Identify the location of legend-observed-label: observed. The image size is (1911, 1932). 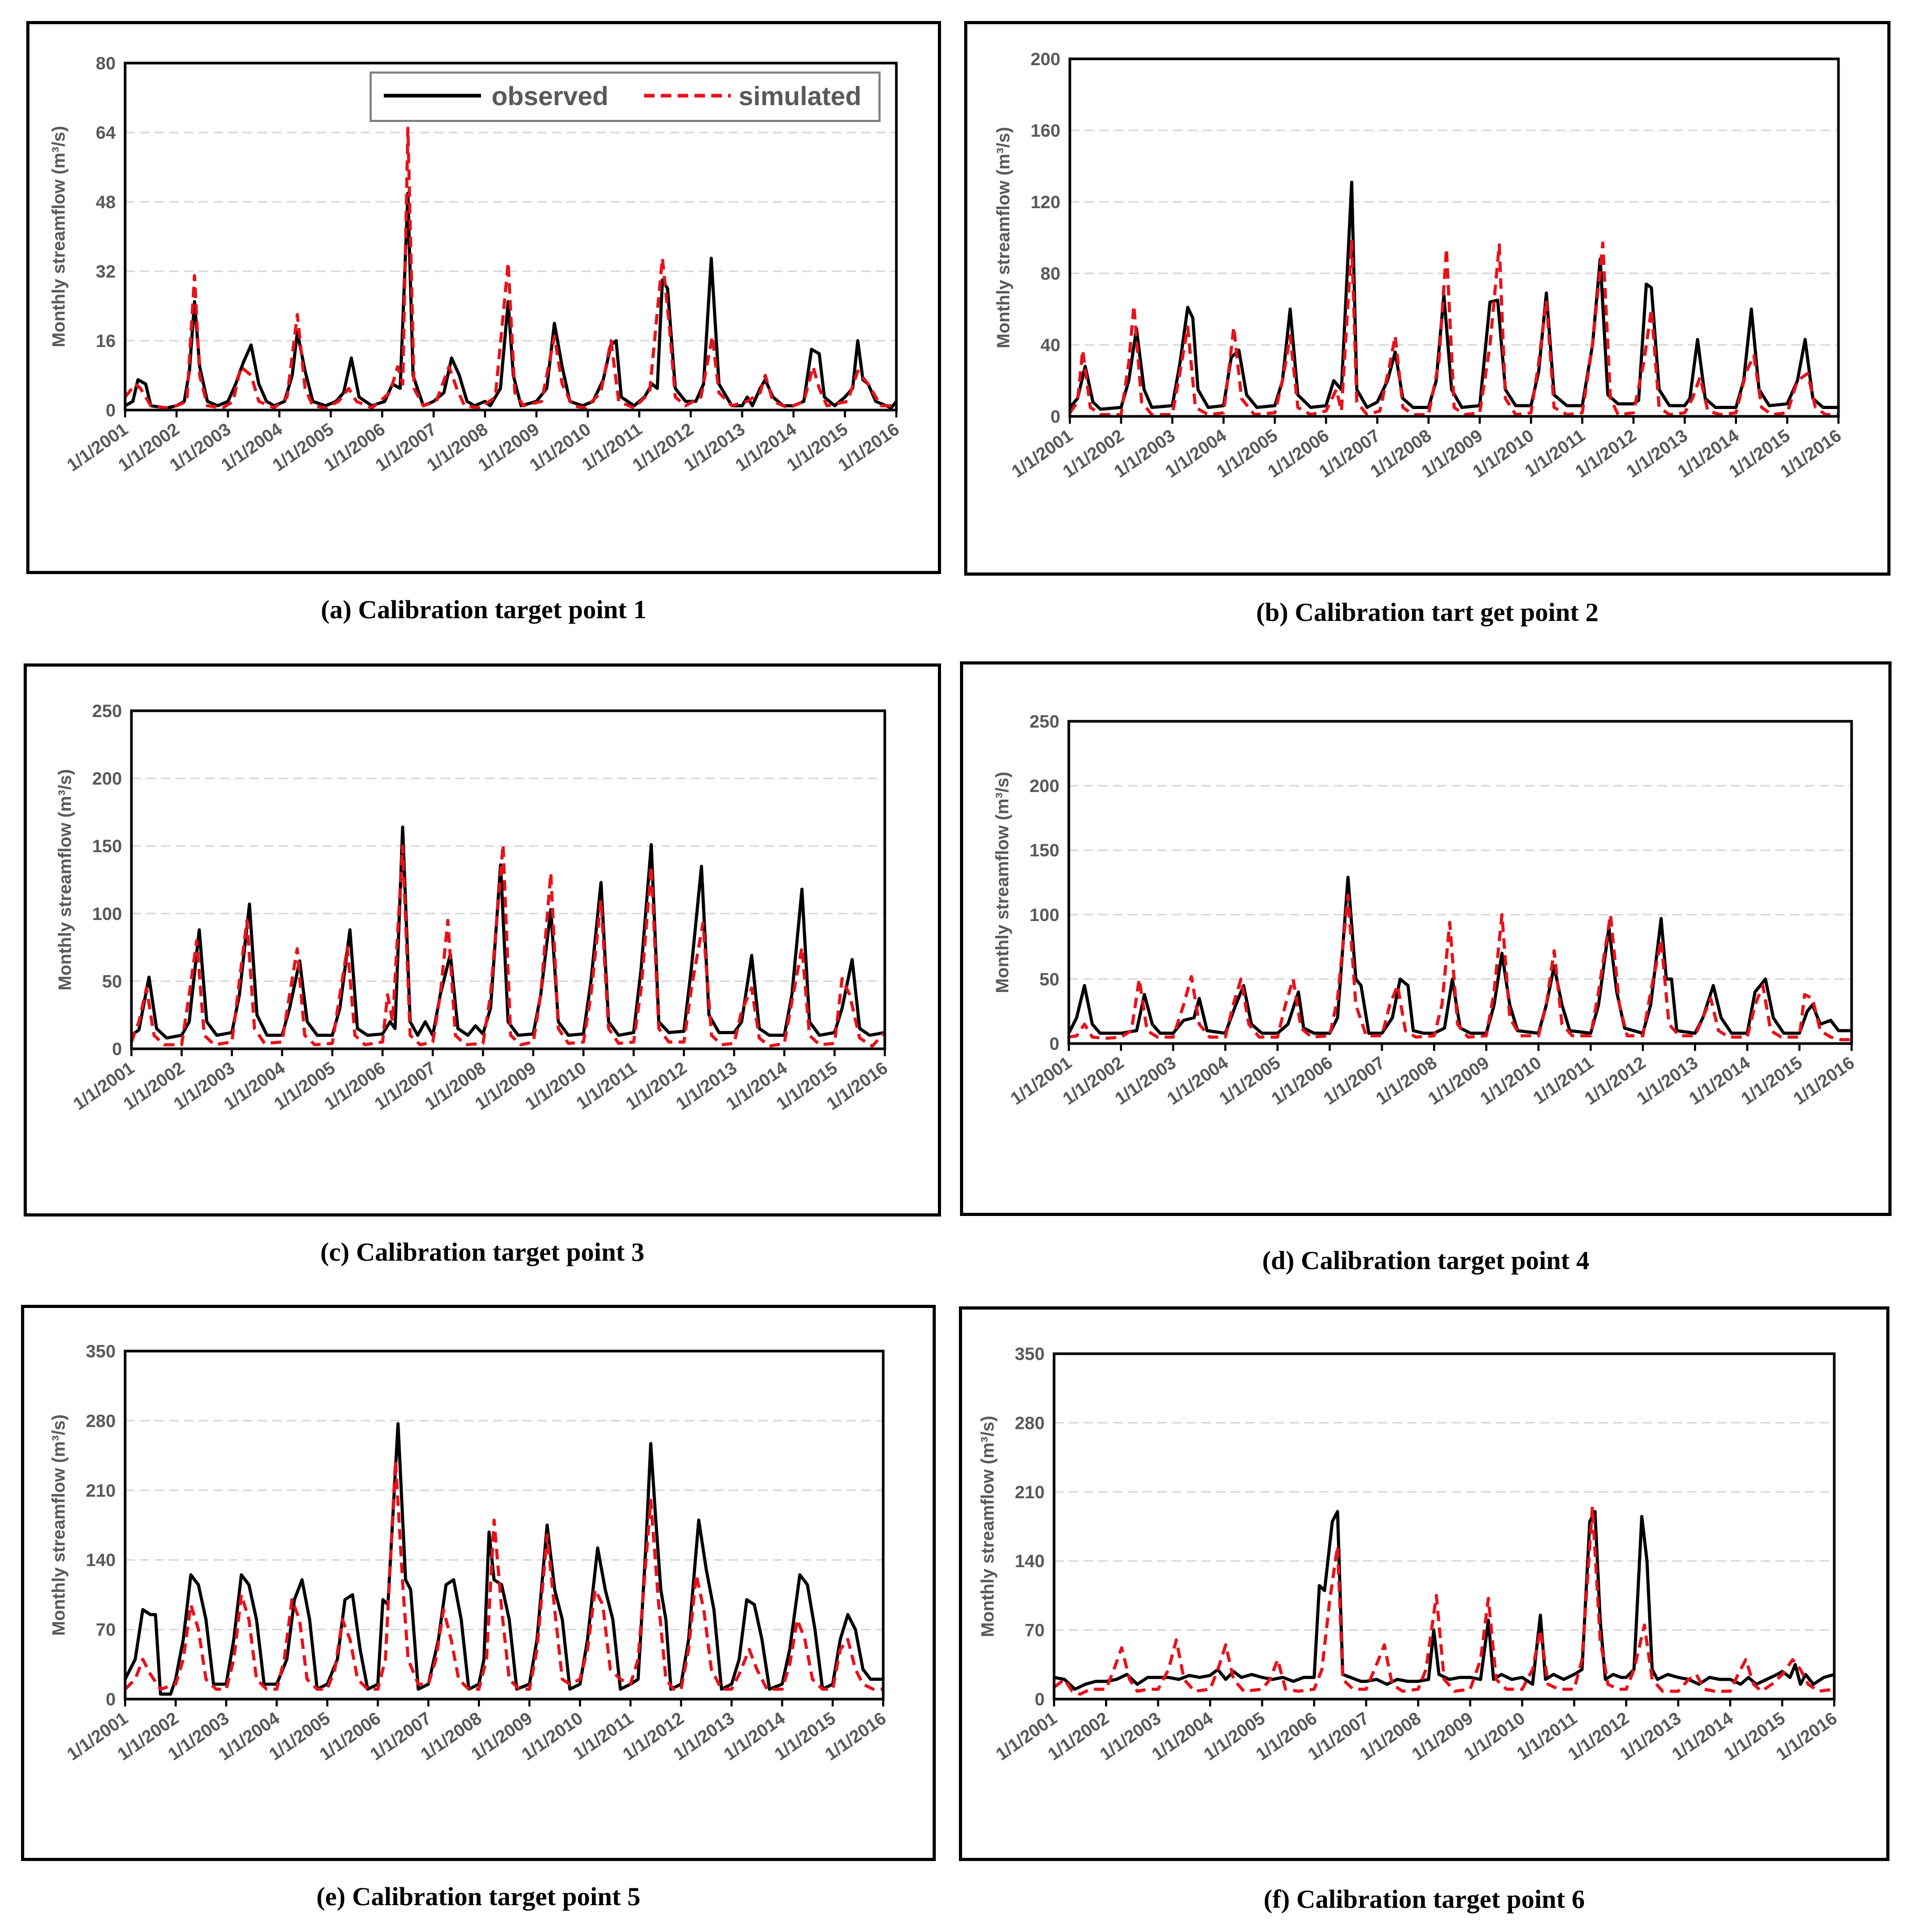
(550, 96).